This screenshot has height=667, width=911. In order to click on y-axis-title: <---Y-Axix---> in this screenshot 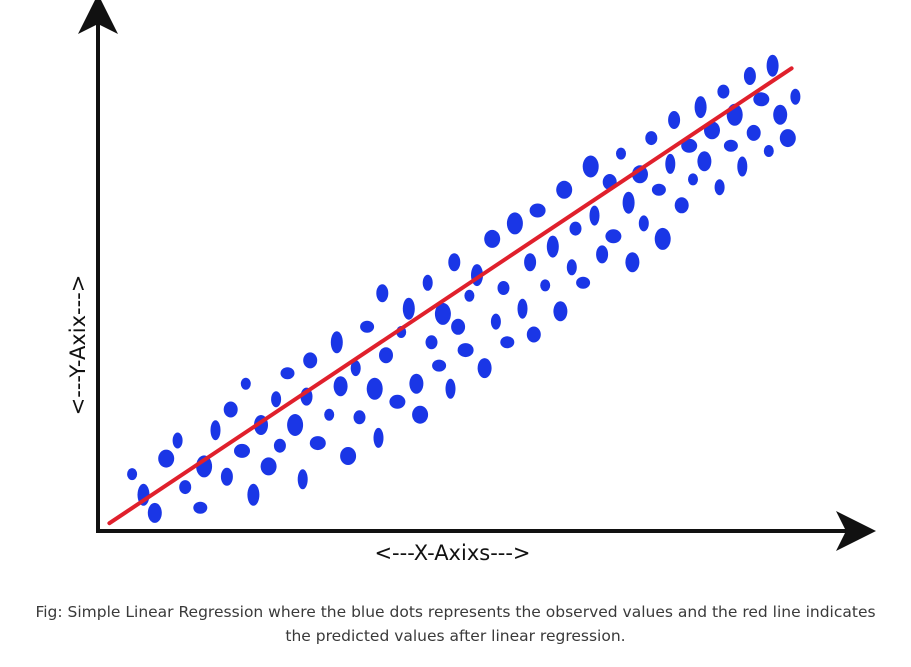, I will do `click(78, 345)`.